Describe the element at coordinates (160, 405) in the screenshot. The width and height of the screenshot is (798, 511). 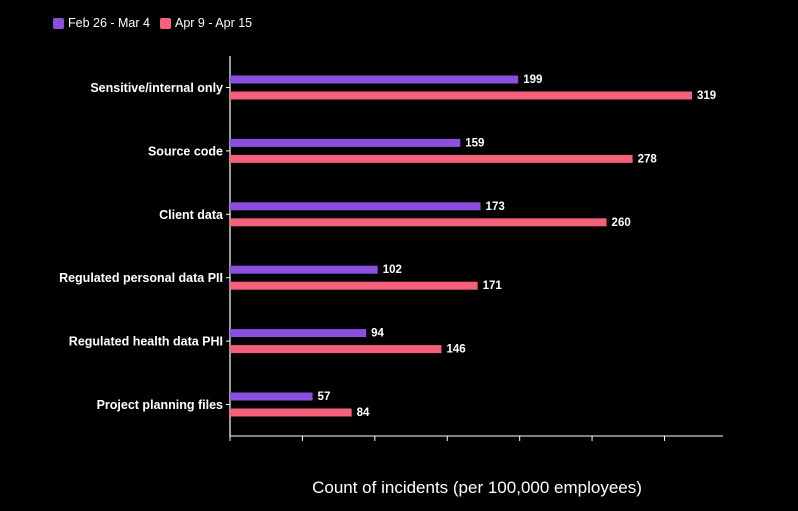
I see `category-label: Project planning files` at that location.